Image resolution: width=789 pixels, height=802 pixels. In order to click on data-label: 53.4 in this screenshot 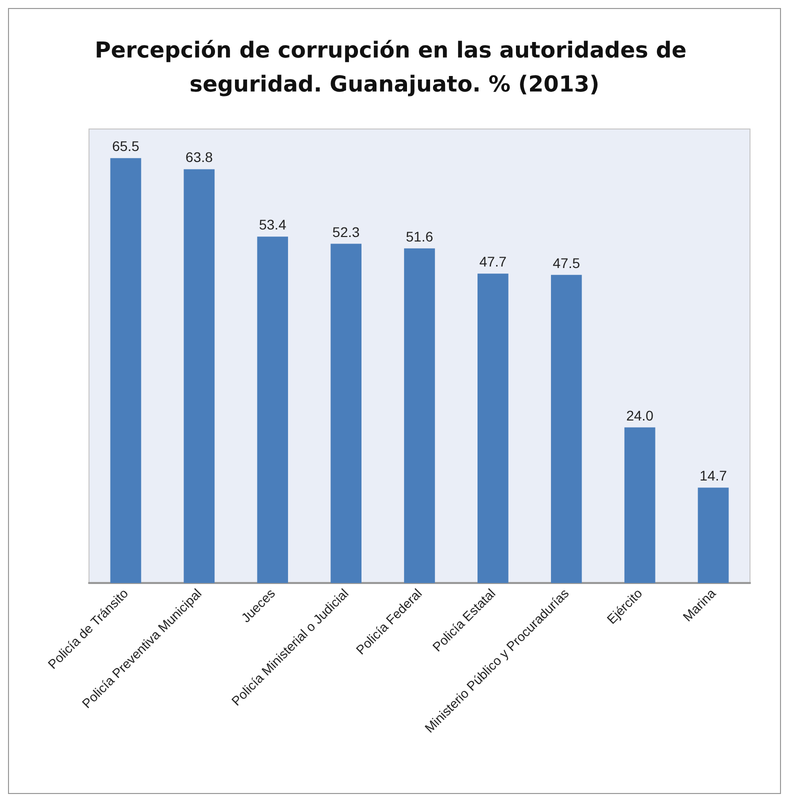, I will do `click(272, 224)`.